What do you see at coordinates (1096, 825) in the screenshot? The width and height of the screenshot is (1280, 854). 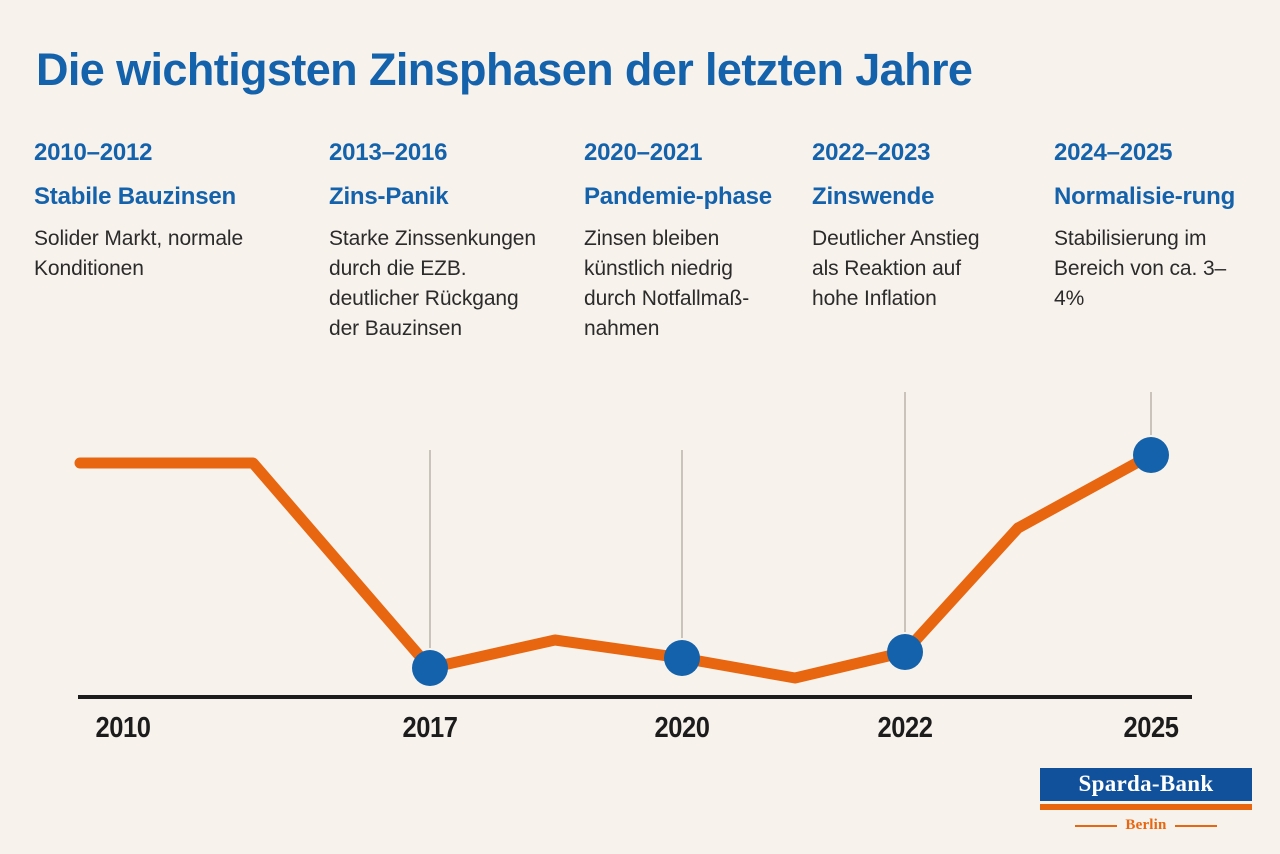 I see `logo-rule-left` at bounding box center [1096, 825].